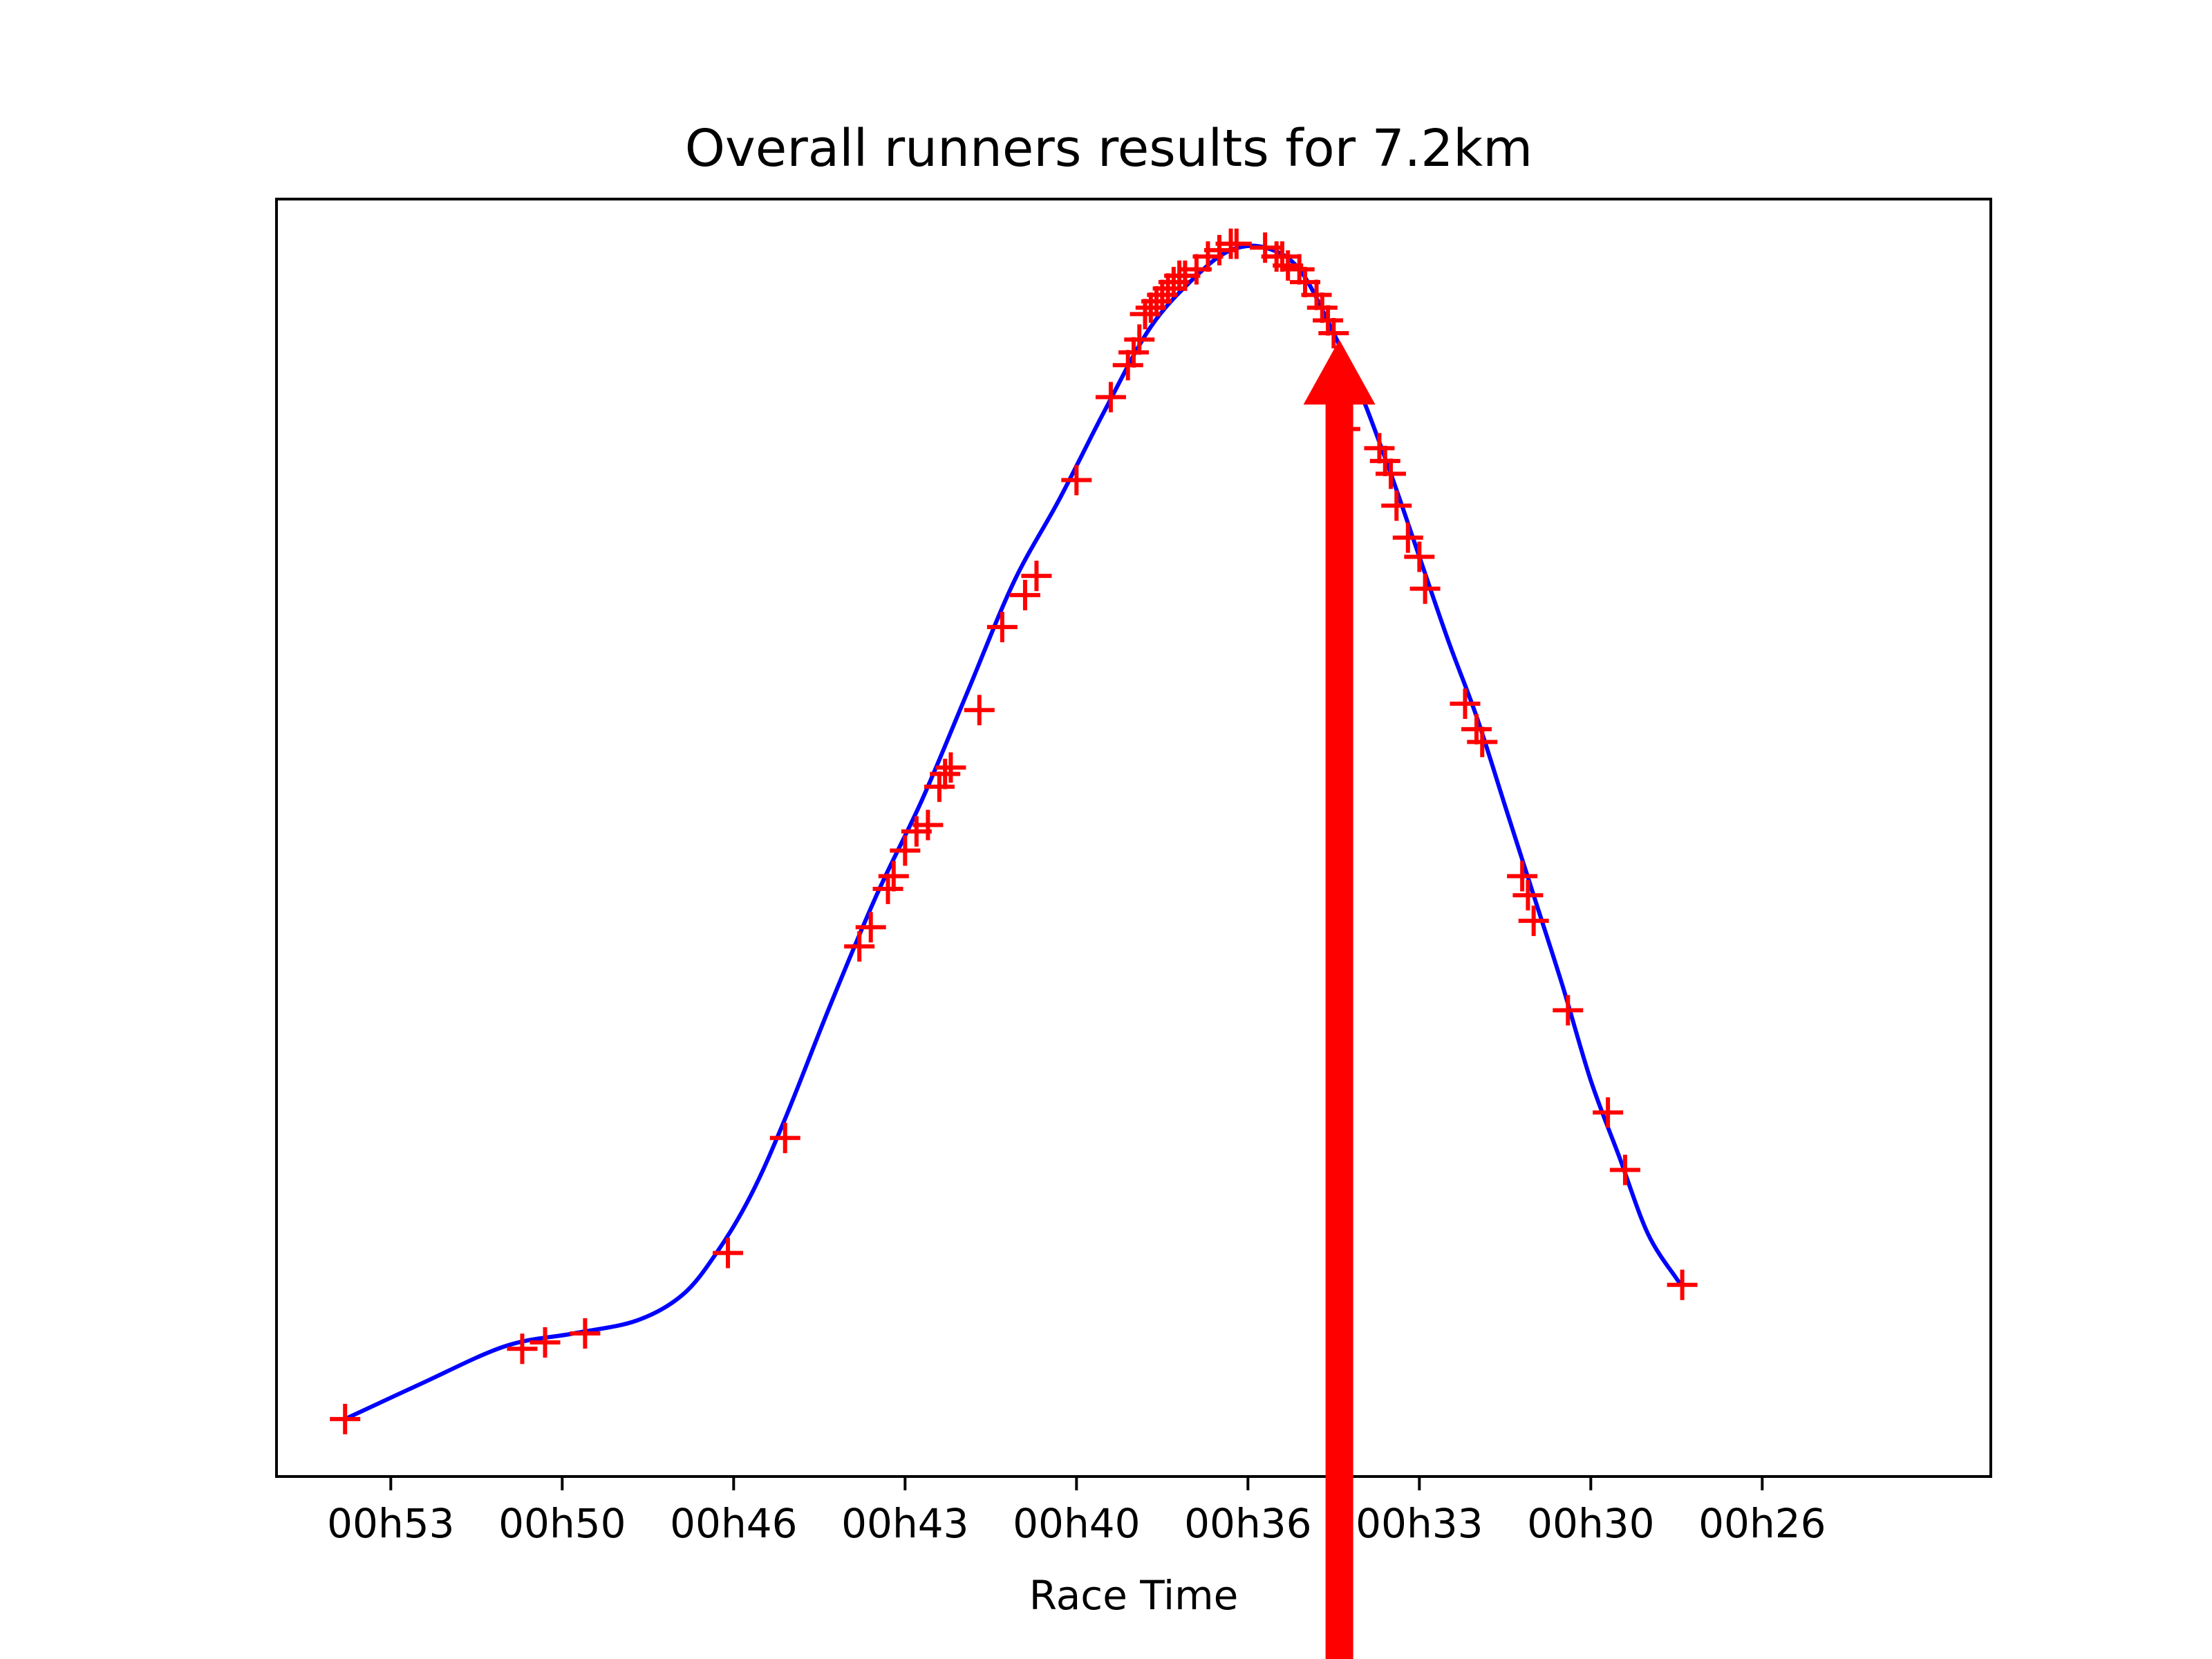 The width and height of the screenshot is (2212, 1659). I want to click on x-tick-label: 00h33, so click(1419, 1523).